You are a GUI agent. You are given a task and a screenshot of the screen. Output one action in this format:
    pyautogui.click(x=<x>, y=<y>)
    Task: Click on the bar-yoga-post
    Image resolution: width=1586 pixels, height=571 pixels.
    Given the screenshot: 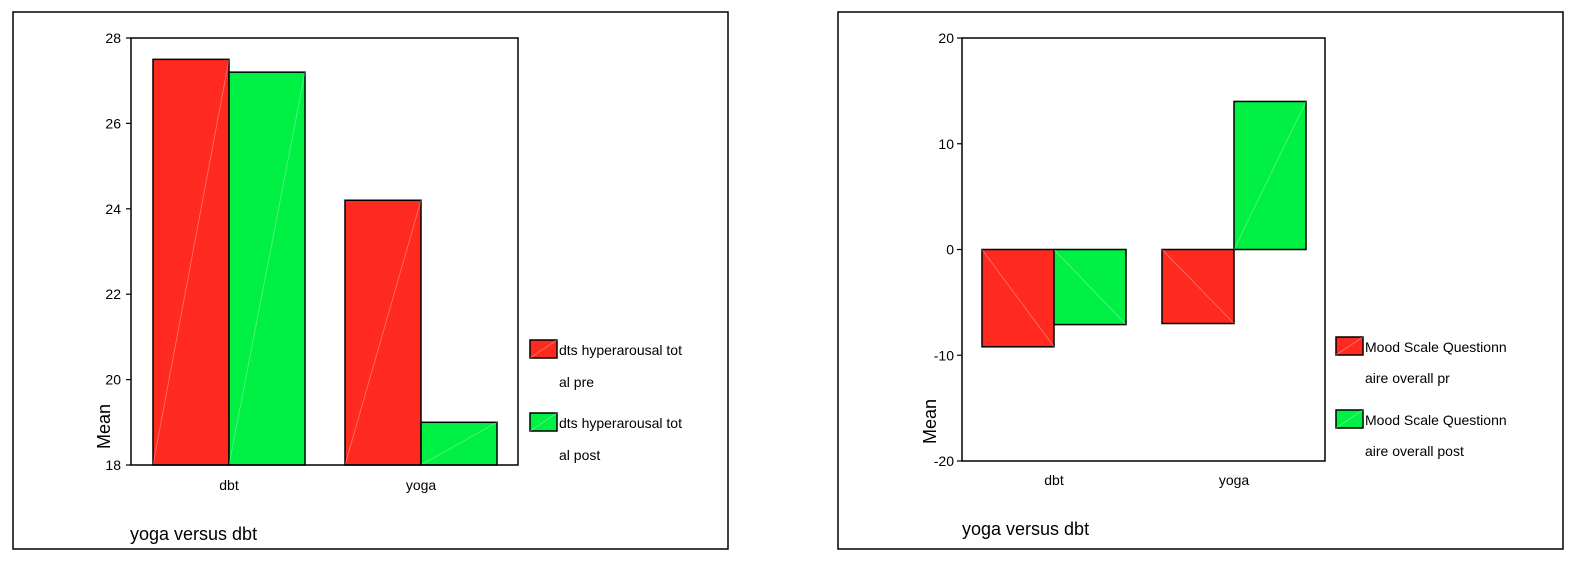 What is the action you would take?
    pyautogui.click(x=1270, y=175)
    